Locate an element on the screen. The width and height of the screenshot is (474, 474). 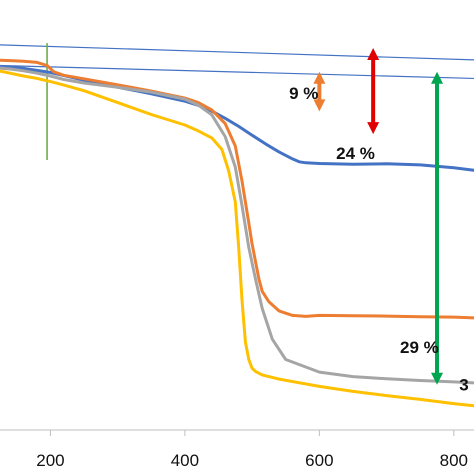
x-tick-label-2: 600 is located at coordinates (319, 460).